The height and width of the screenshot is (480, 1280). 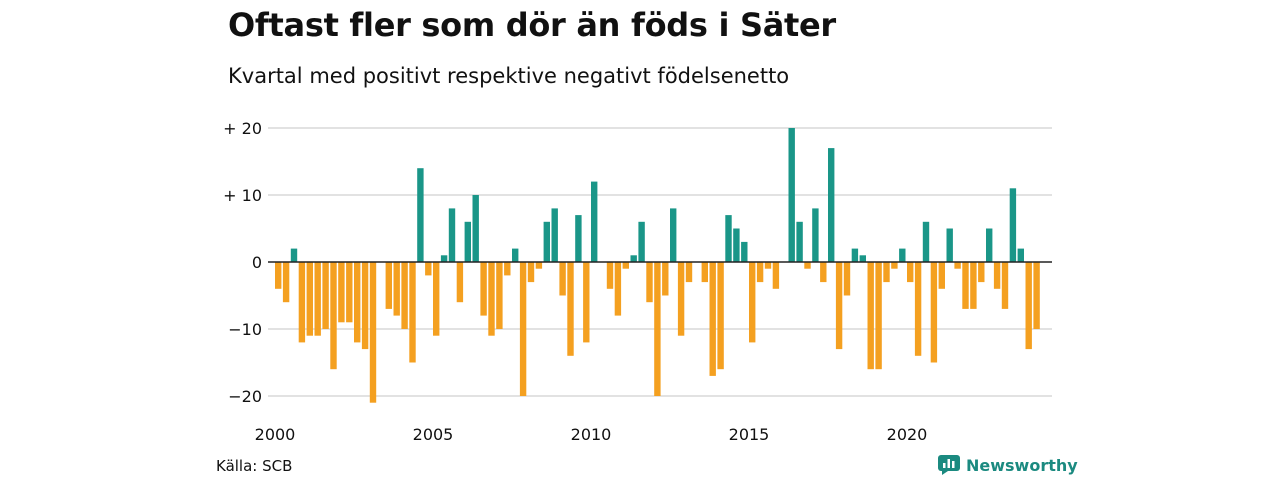 I want to click on y-tick-label: + 20, so click(x=242, y=128).